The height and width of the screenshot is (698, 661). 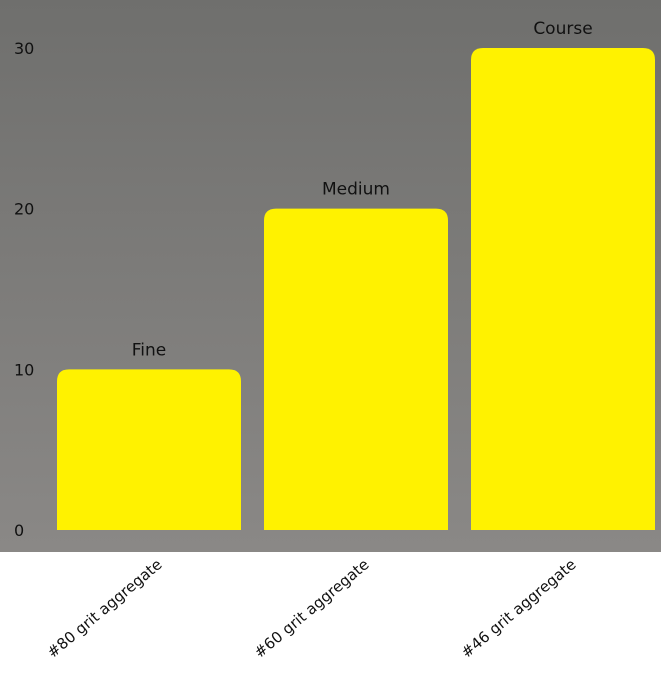 What do you see at coordinates (562, 29) in the screenshot?
I see `bar-data-label: Course` at bounding box center [562, 29].